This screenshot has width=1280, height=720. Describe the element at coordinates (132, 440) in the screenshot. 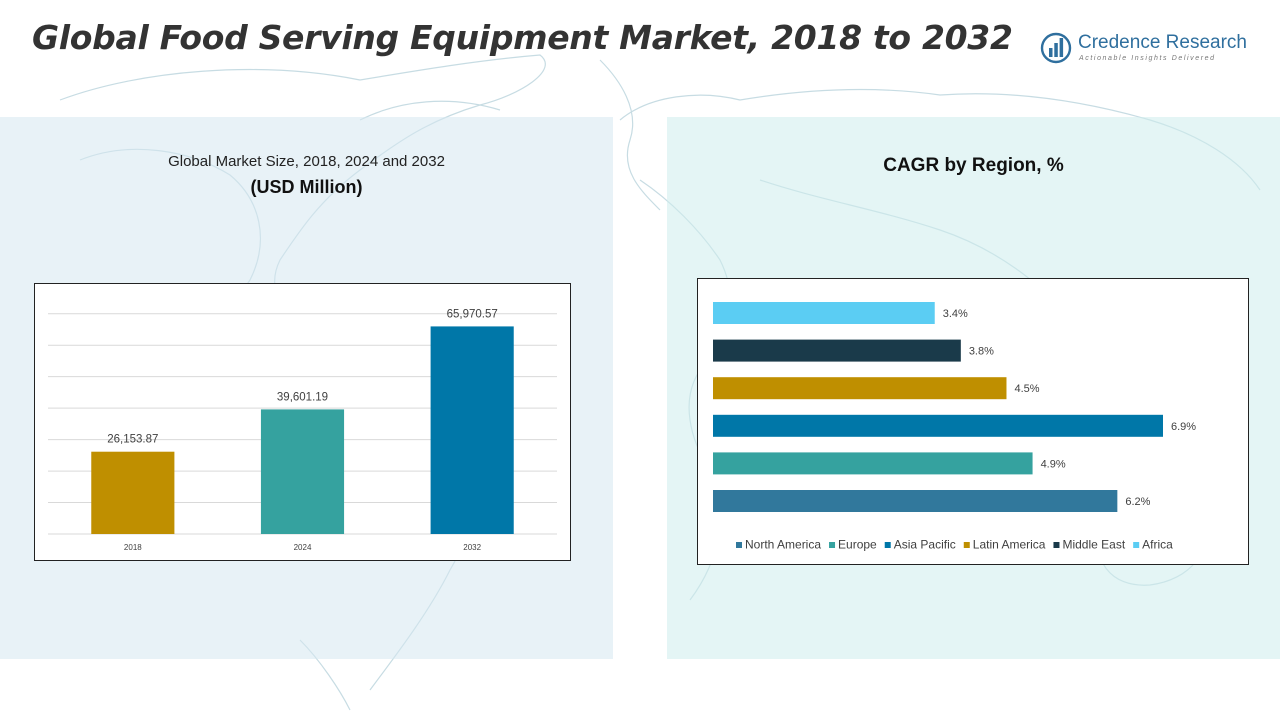

I see `bar-value-label: 26,153.87` at that location.